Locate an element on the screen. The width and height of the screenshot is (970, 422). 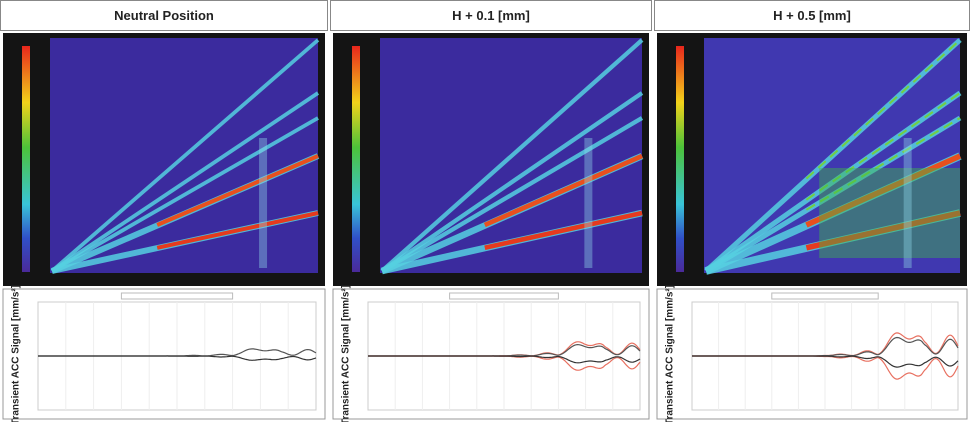
panel-title: Neutral Position is located at coordinates (164, 15).